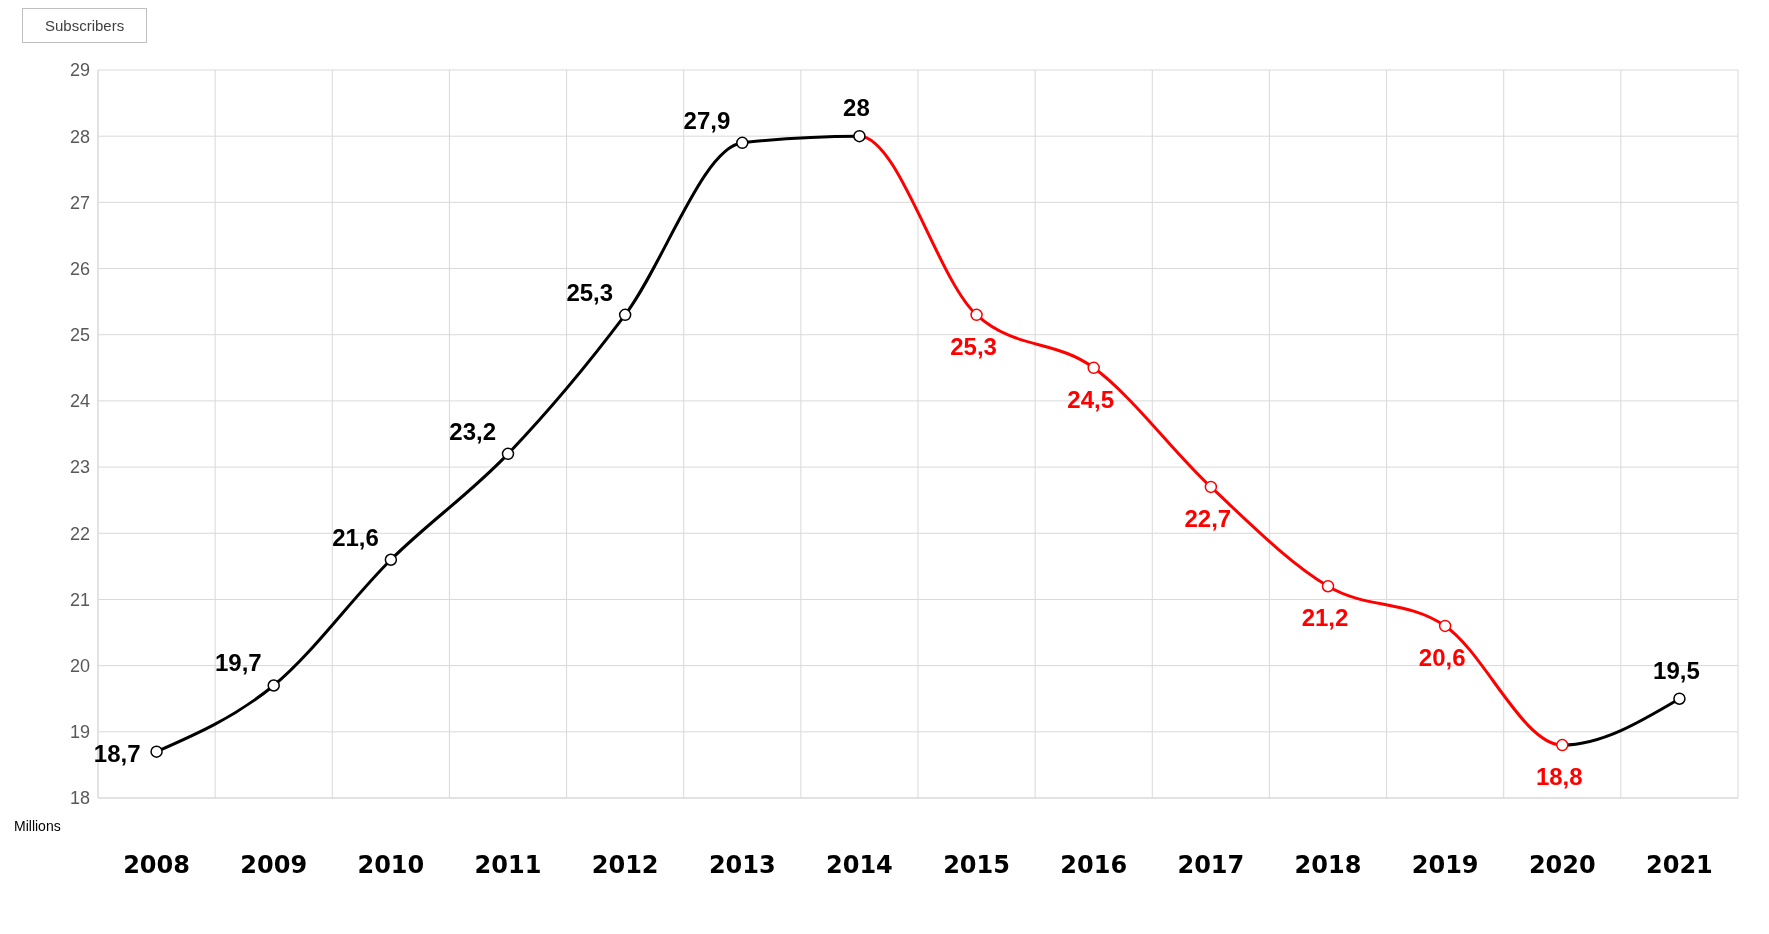  Describe the element at coordinates (79, 599) in the screenshot. I see `y-tick-label: 21` at that location.